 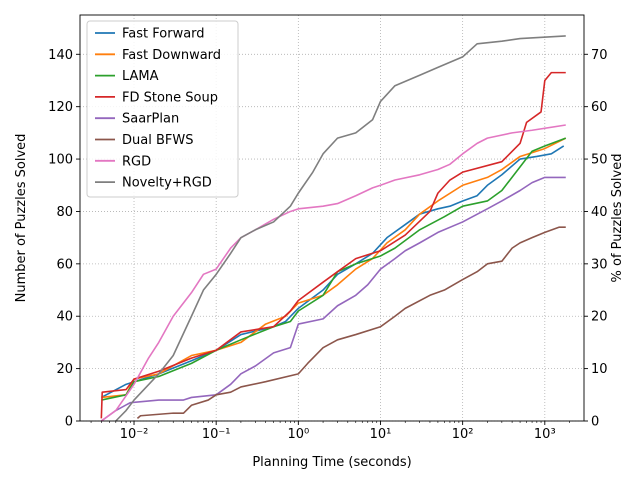 I want to click on legend-label: RGD, so click(x=136, y=161).